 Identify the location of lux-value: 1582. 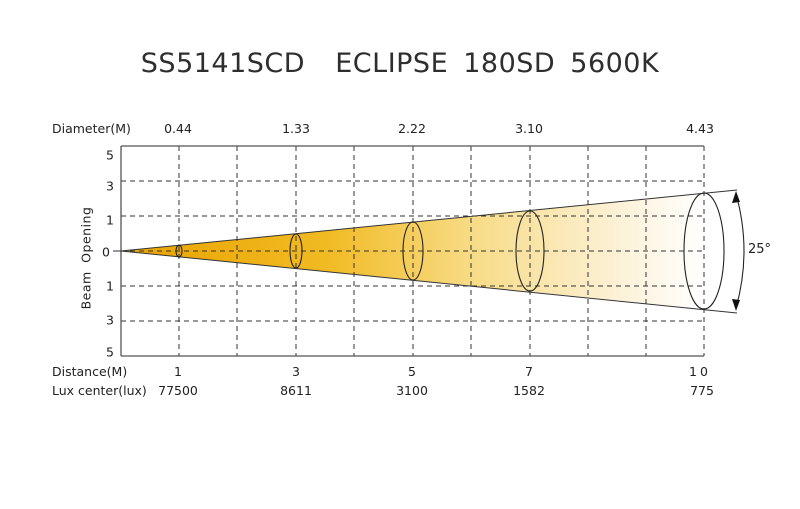
(529, 390).